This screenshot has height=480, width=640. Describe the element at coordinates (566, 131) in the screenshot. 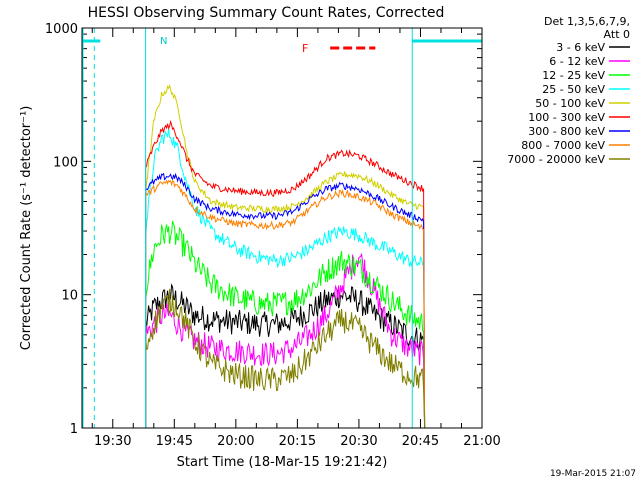

I see `legend-label: 300 - 800 keV` at that location.